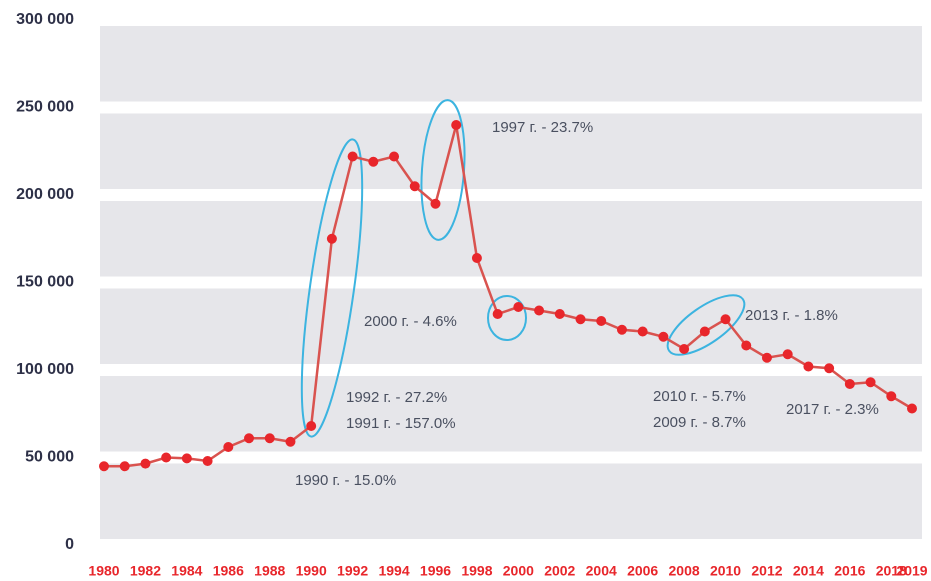  Describe the element at coordinates (642, 571) in the screenshot. I see `x-tick-label: 2006` at that location.